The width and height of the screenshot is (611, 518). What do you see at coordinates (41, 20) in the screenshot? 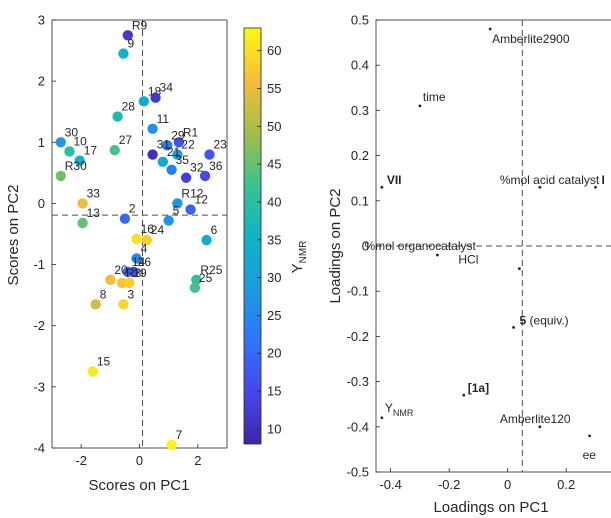
I see `scores-y-tick-label: 3` at bounding box center [41, 20].